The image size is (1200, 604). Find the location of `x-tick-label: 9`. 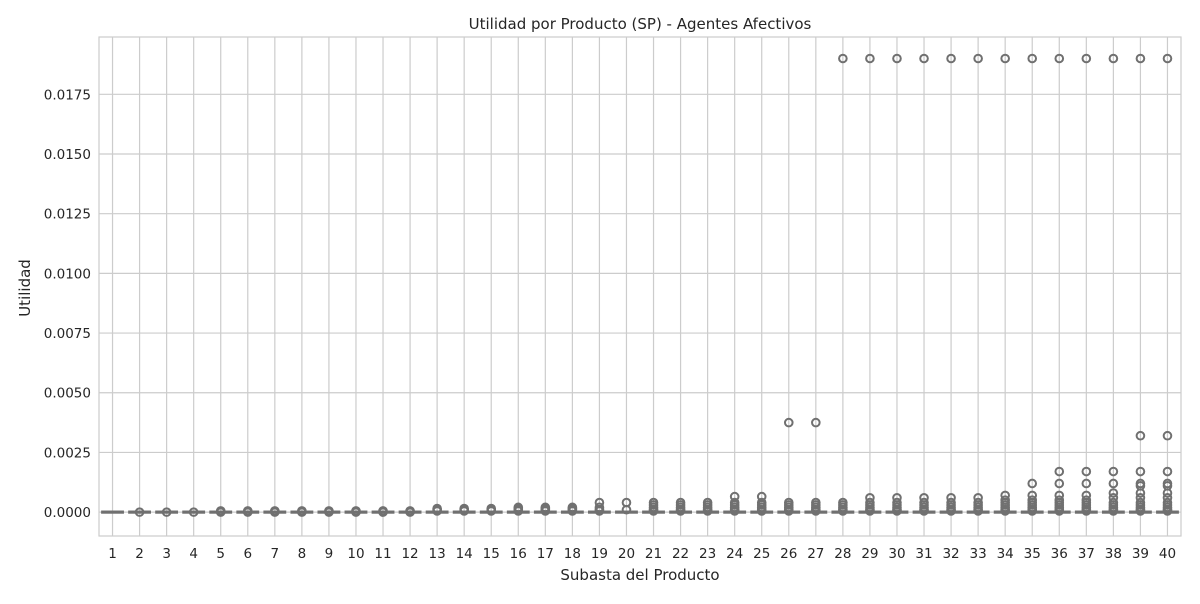

x-tick-label: 9 is located at coordinates (329, 554).